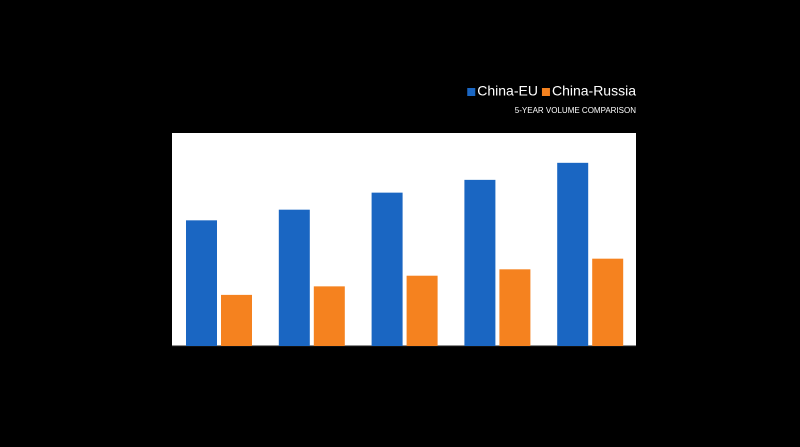 This screenshot has height=447, width=800. What do you see at coordinates (507, 91) in the screenshot?
I see `legend-label: China-EU` at bounding box center [507, 91].